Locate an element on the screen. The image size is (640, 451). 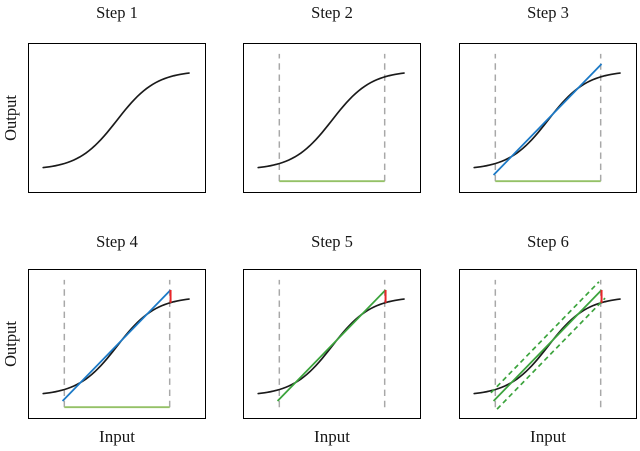
x-axis-label-col-1: Input is located at coordinates (117, 436).